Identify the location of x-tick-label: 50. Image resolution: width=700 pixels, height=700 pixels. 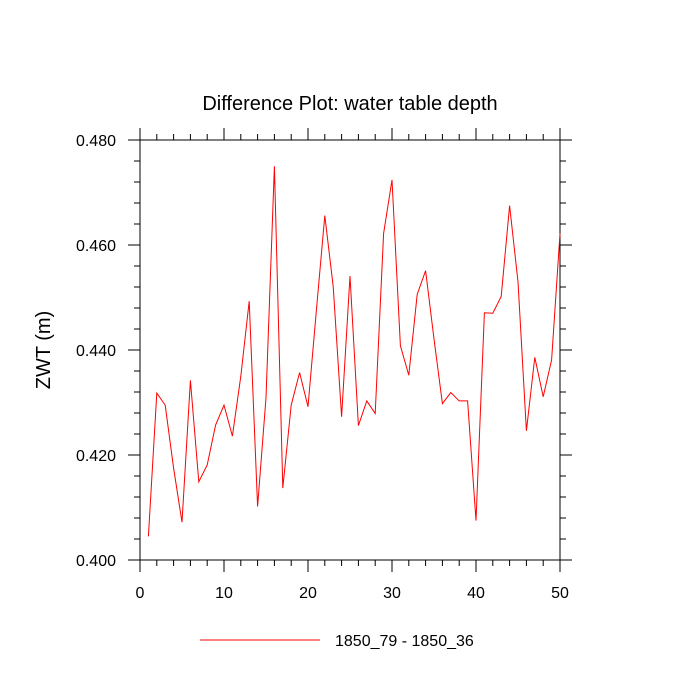
(560, 593).